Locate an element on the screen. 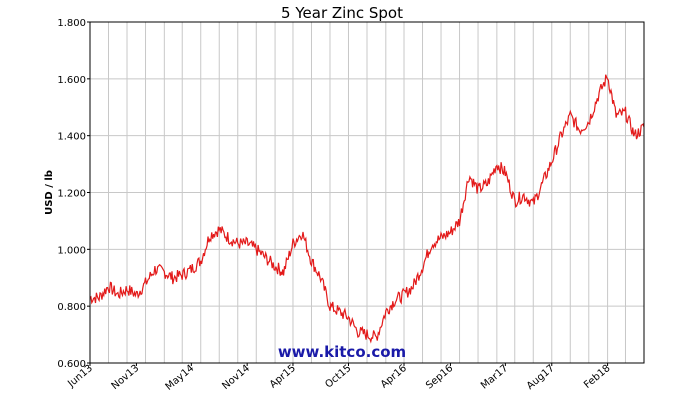 This screenshot has height=408, width=684. chart-title: 5 Year Zinc Spot is located at coordinates (342, 13).